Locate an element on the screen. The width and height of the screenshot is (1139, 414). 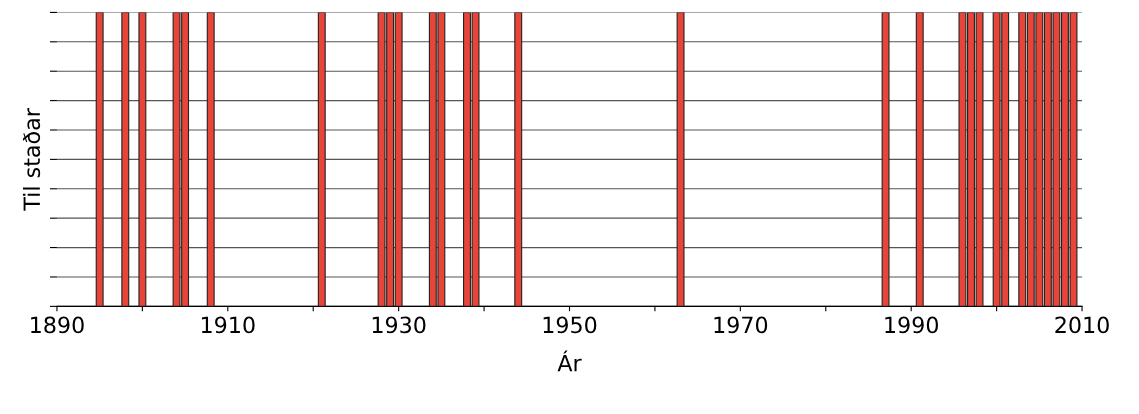
x-tick-label: 1970 is located at coordinates (741, 325).